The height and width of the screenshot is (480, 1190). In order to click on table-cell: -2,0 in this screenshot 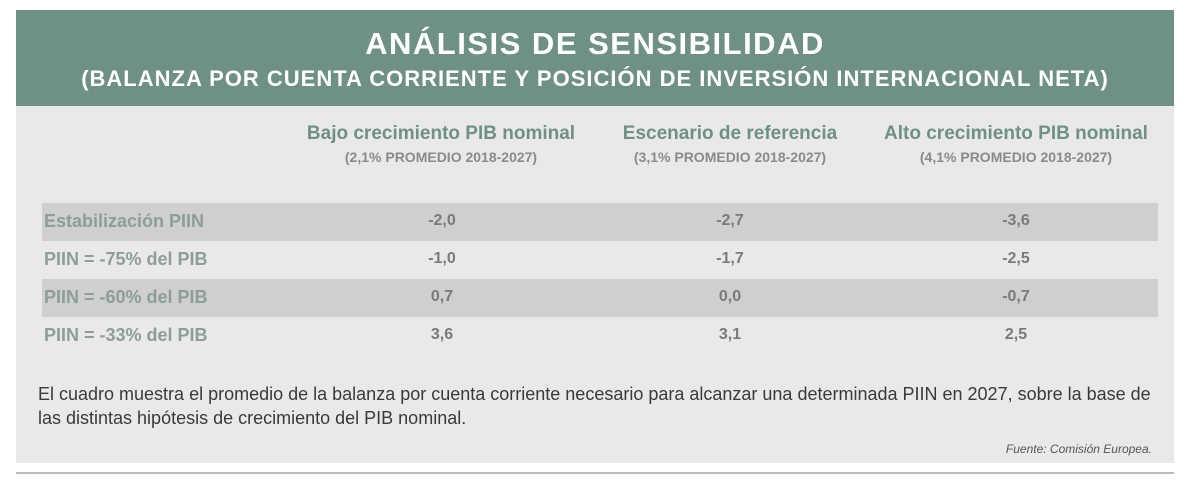, I will do `click(442, 220)`.